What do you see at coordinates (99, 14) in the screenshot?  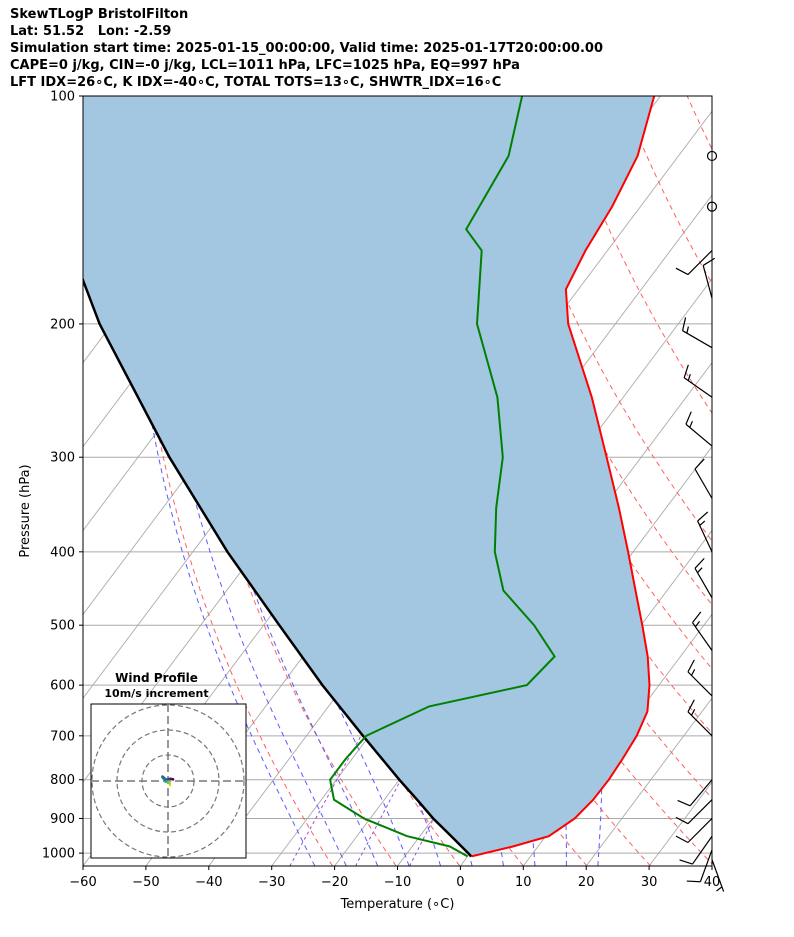 I see `header-station-line: SkewTLogP BristolFilton` at bounding box center [99, 14].